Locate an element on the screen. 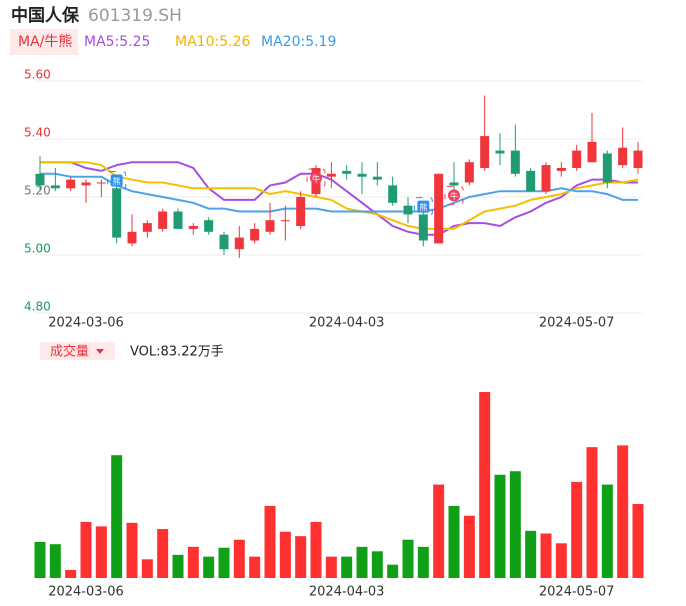 The image size is (686, 606). y-tick-label: 5.20 is located at coordinates (37, 191).